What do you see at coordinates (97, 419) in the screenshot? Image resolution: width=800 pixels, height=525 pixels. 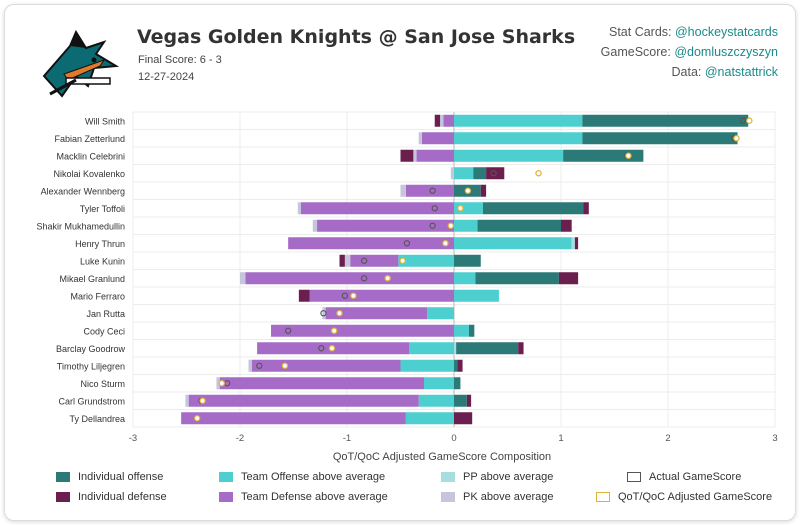 I see `player-name: Ty Dellandrea` at bounding box center [97, 419].